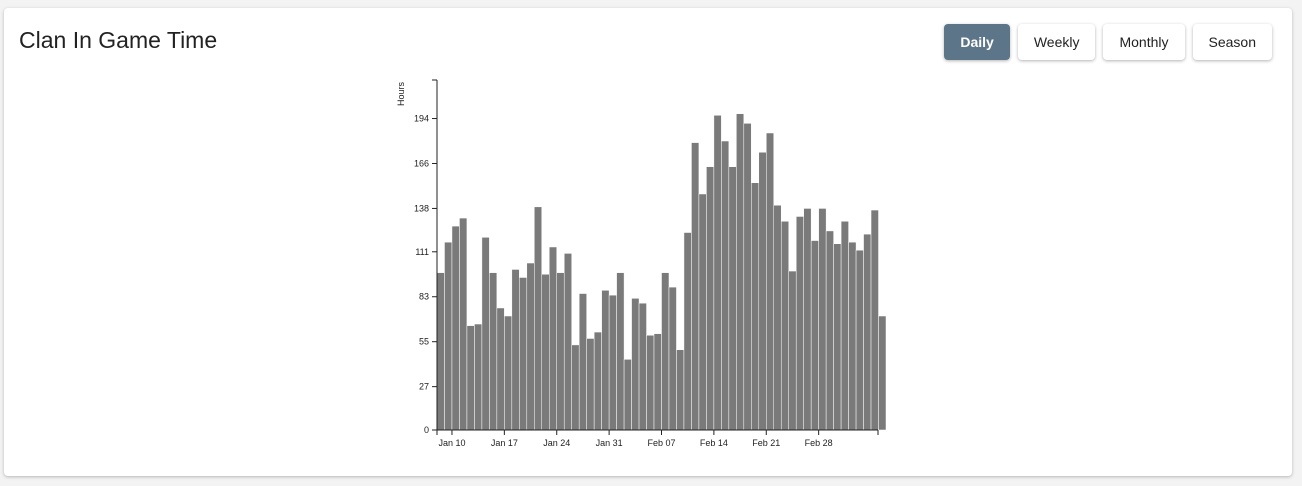 This screenshot has height=486, width=1302. I want to click on period-toggle: Daily Weekly Monthly Season, so click(1108, 42).